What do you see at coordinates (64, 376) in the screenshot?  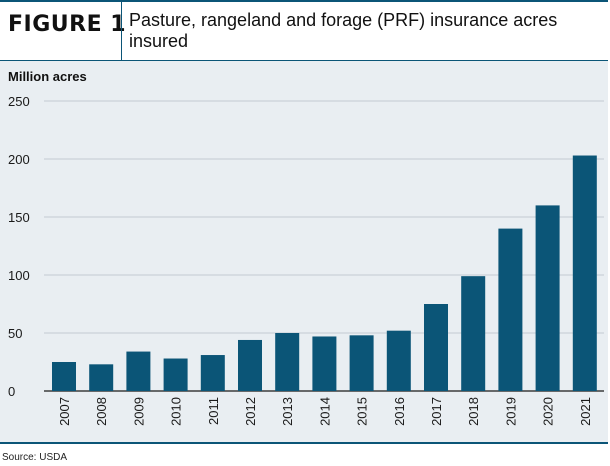 I see `bar-2007` at bounding box center [64, 376].